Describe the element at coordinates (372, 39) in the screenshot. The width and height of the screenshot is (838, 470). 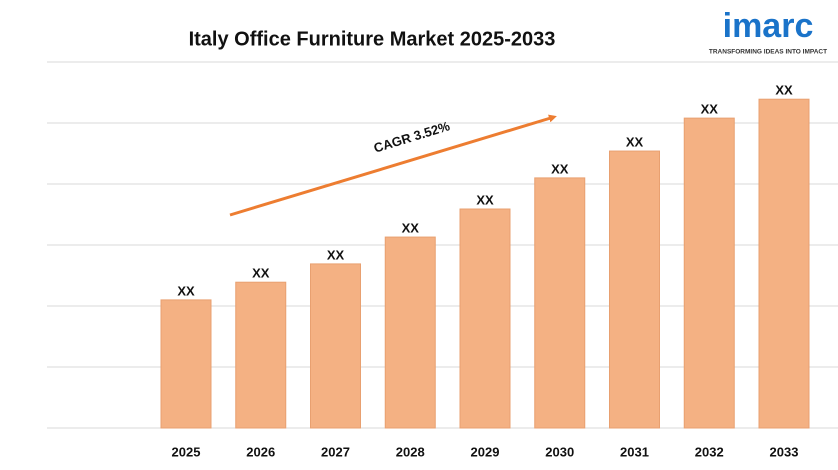
I see `chart-title: Italy Office Furniture Market 2025-2033` at that location.